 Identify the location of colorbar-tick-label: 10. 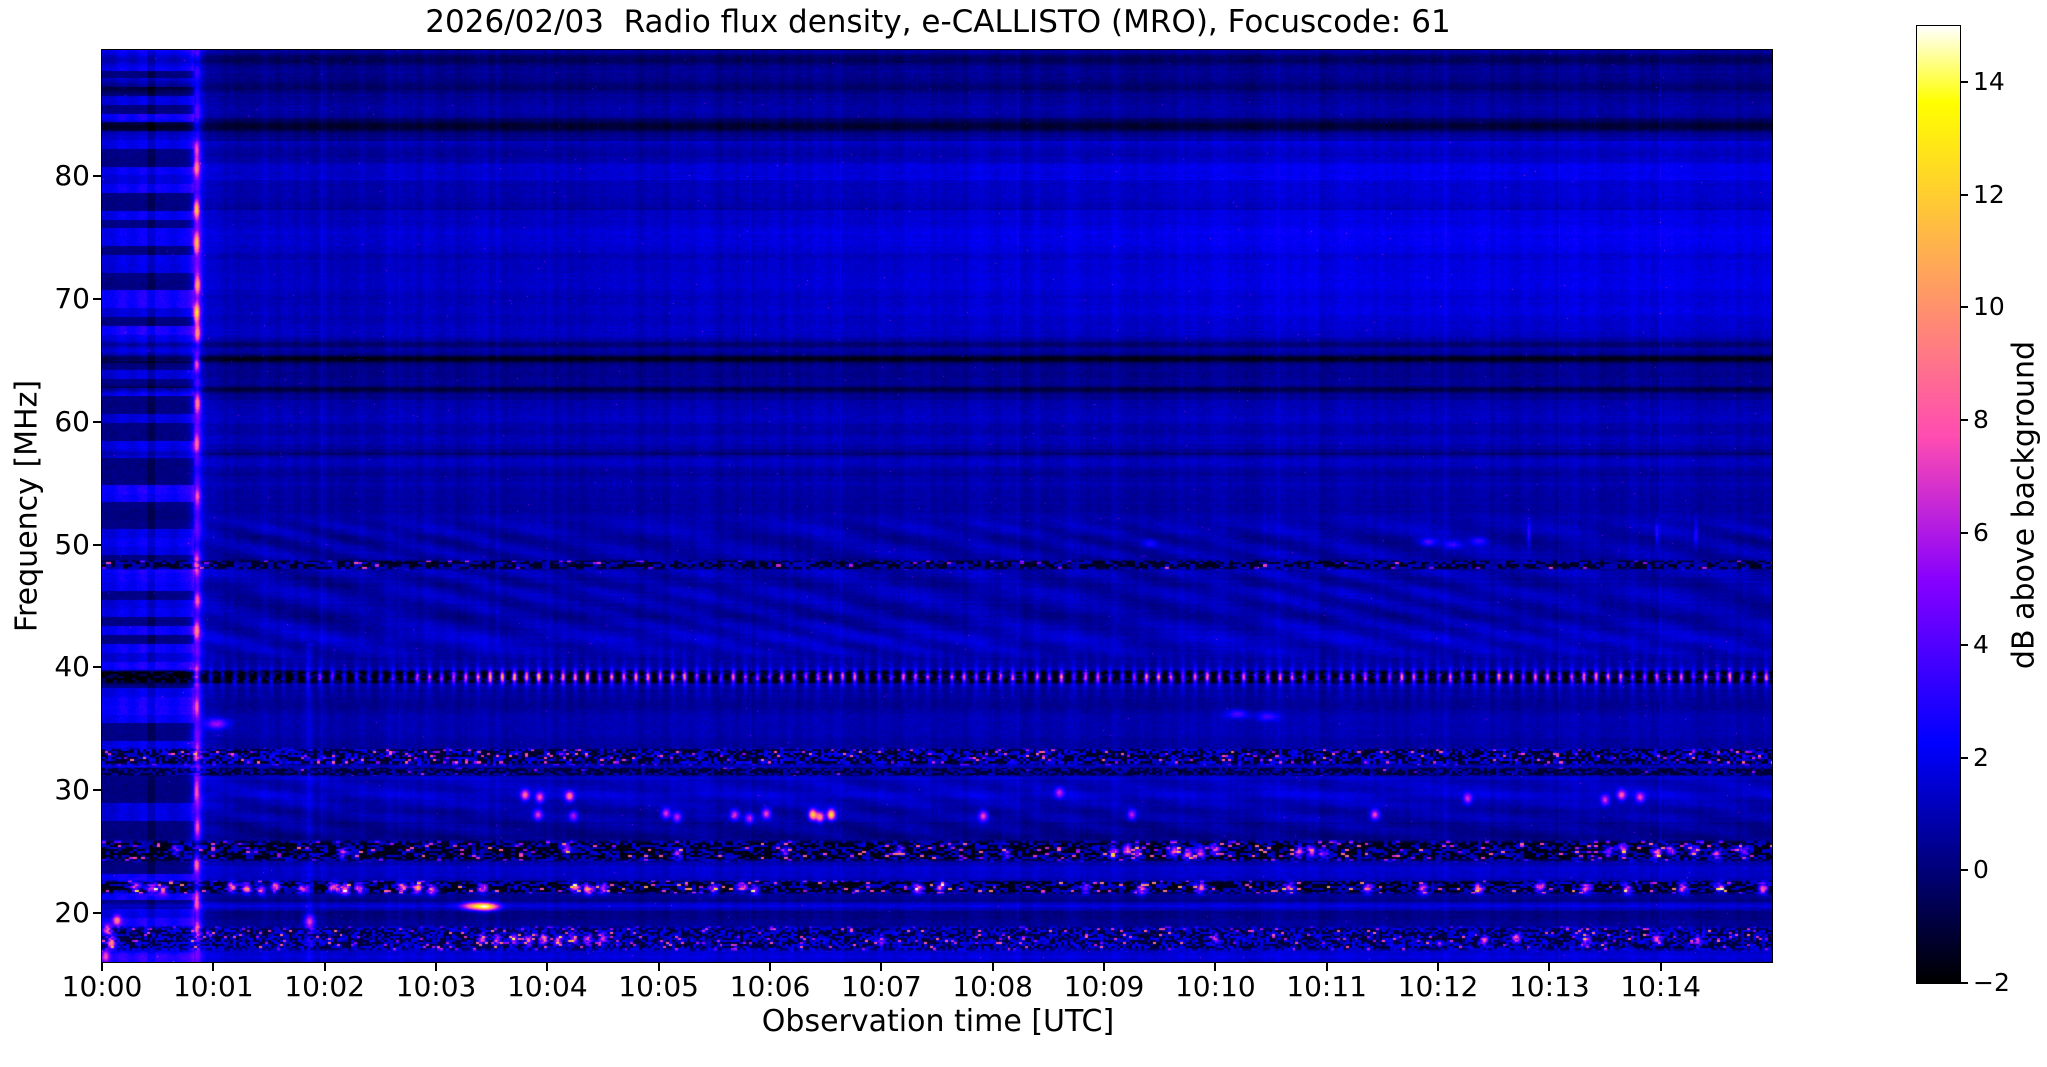
(1989, 307).